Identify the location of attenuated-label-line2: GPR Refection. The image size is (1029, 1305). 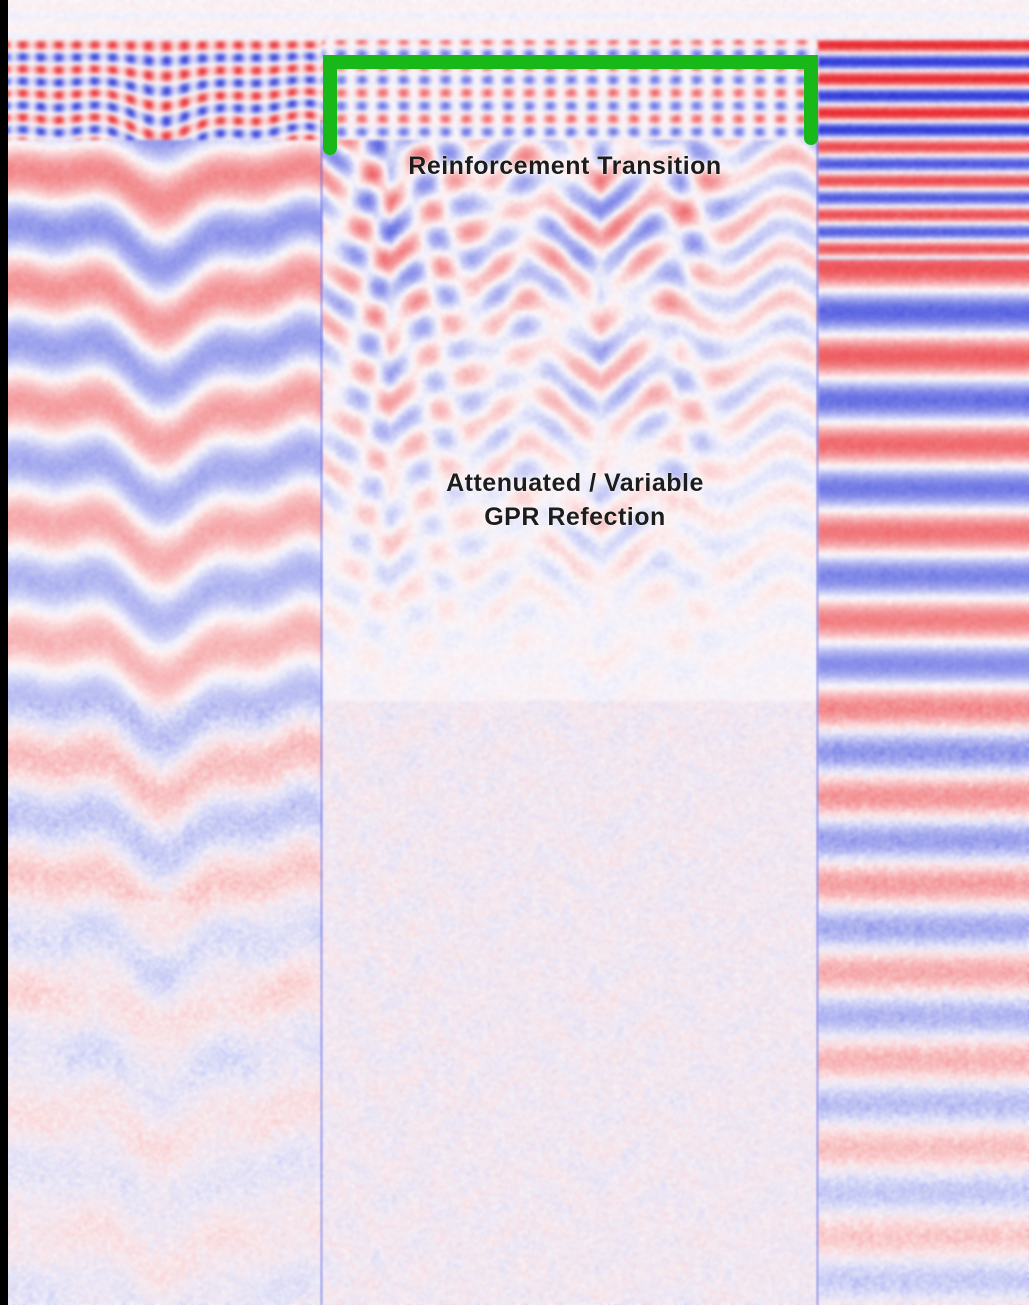
(575, 517).